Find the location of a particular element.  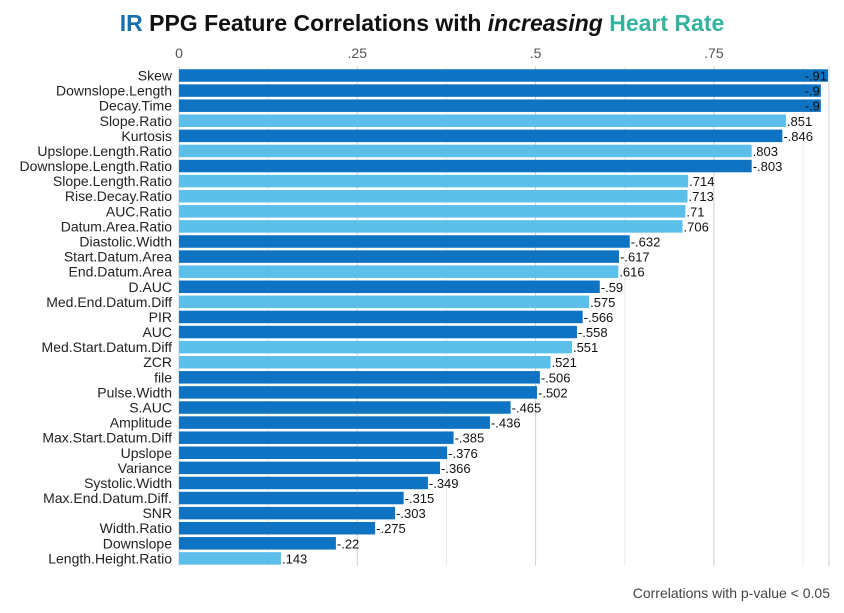

value-label: -.506 is located at coordinates (556, 377).